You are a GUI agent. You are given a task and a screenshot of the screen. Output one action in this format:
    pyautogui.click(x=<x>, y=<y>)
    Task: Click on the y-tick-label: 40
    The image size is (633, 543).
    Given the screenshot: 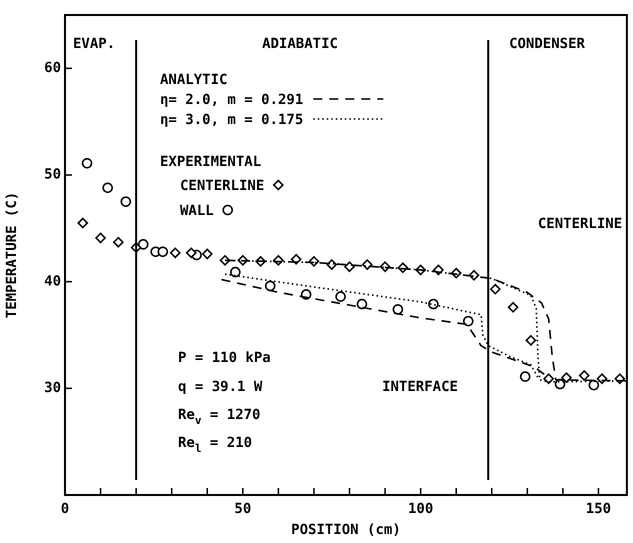 What is the action you would take?
    pyautogui.click(x=52, y=281)
    